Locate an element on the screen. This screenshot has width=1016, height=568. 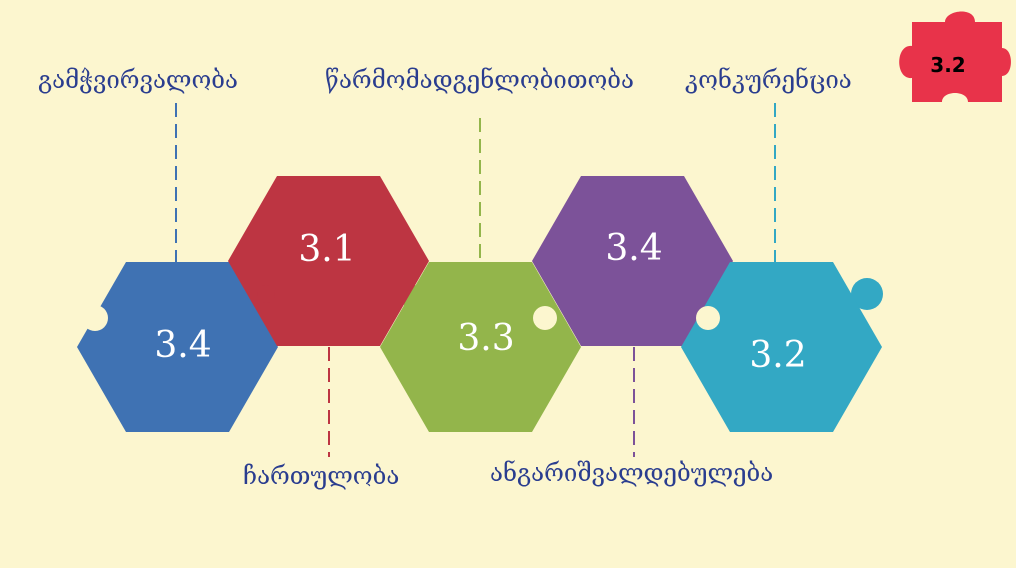
puzzle-badge: 3.2 is located at coordinates (955, 57).